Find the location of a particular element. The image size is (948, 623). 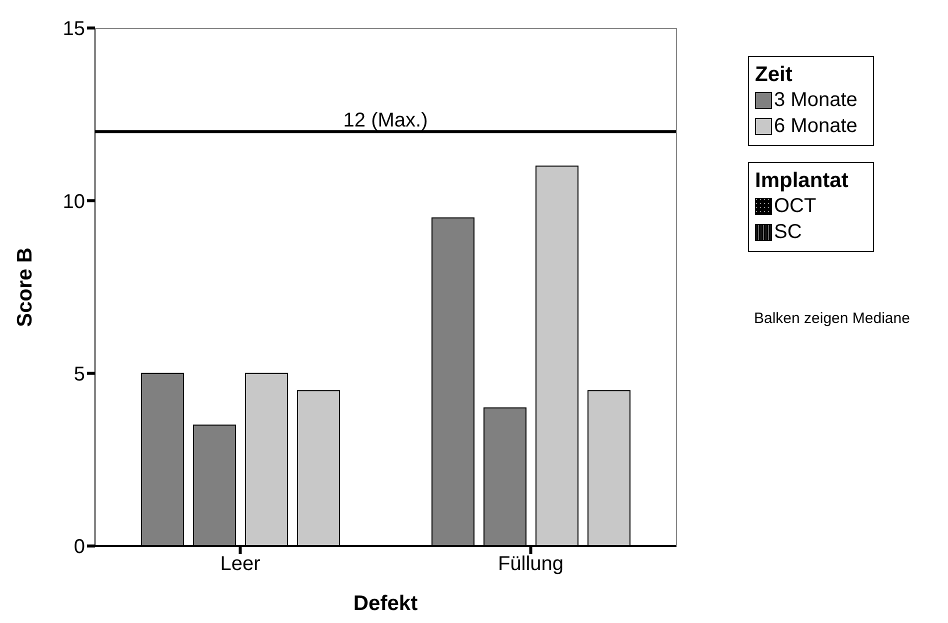

text: 3 Monate is located at coordinates (815, 100).